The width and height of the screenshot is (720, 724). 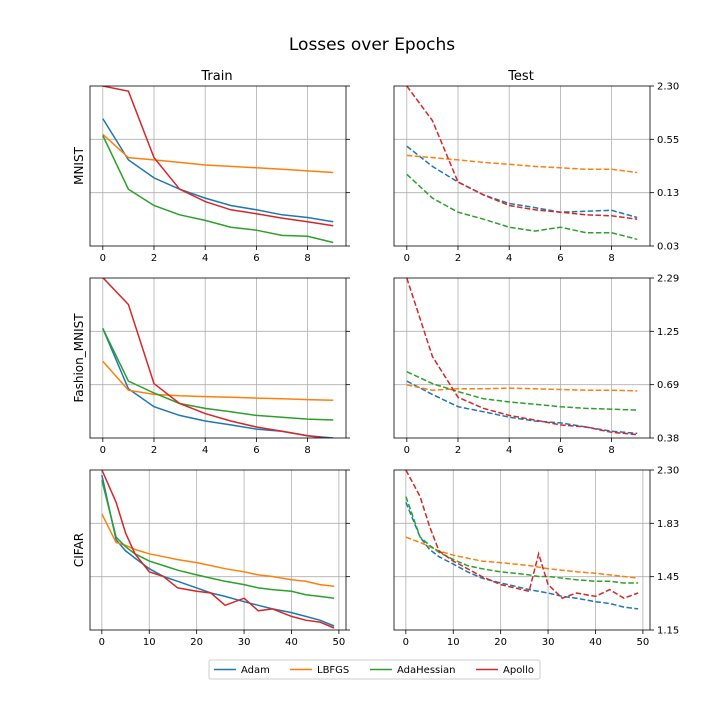 I want to click on legend-label-adahessian: AdaHessian, so click(x=426, y=670).